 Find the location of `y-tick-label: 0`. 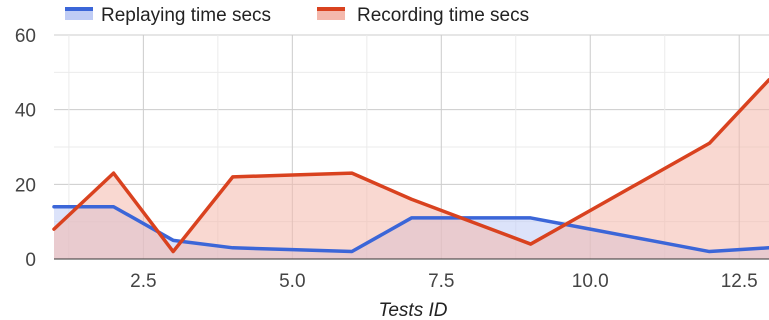

y-tick-label: 0 is located at coordinates (30, 260).